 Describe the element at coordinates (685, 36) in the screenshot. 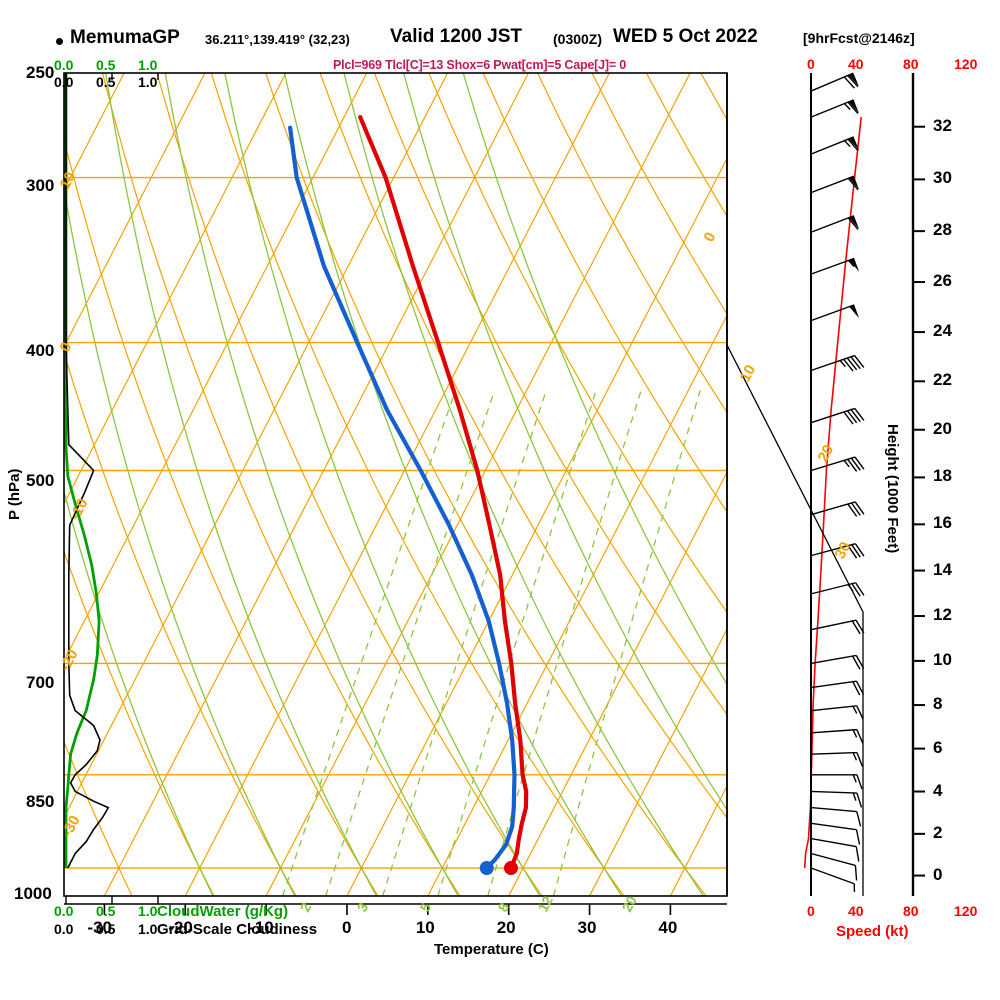

I see `valid-date: WED 5 Oct 2022` at that location.